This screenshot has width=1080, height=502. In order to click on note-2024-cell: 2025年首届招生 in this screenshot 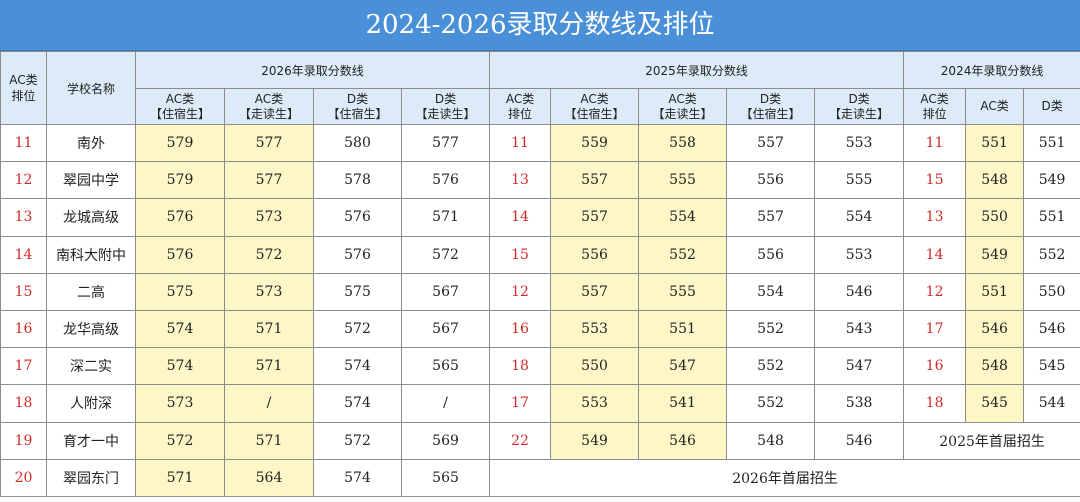, I will do `click(991, 440)`.